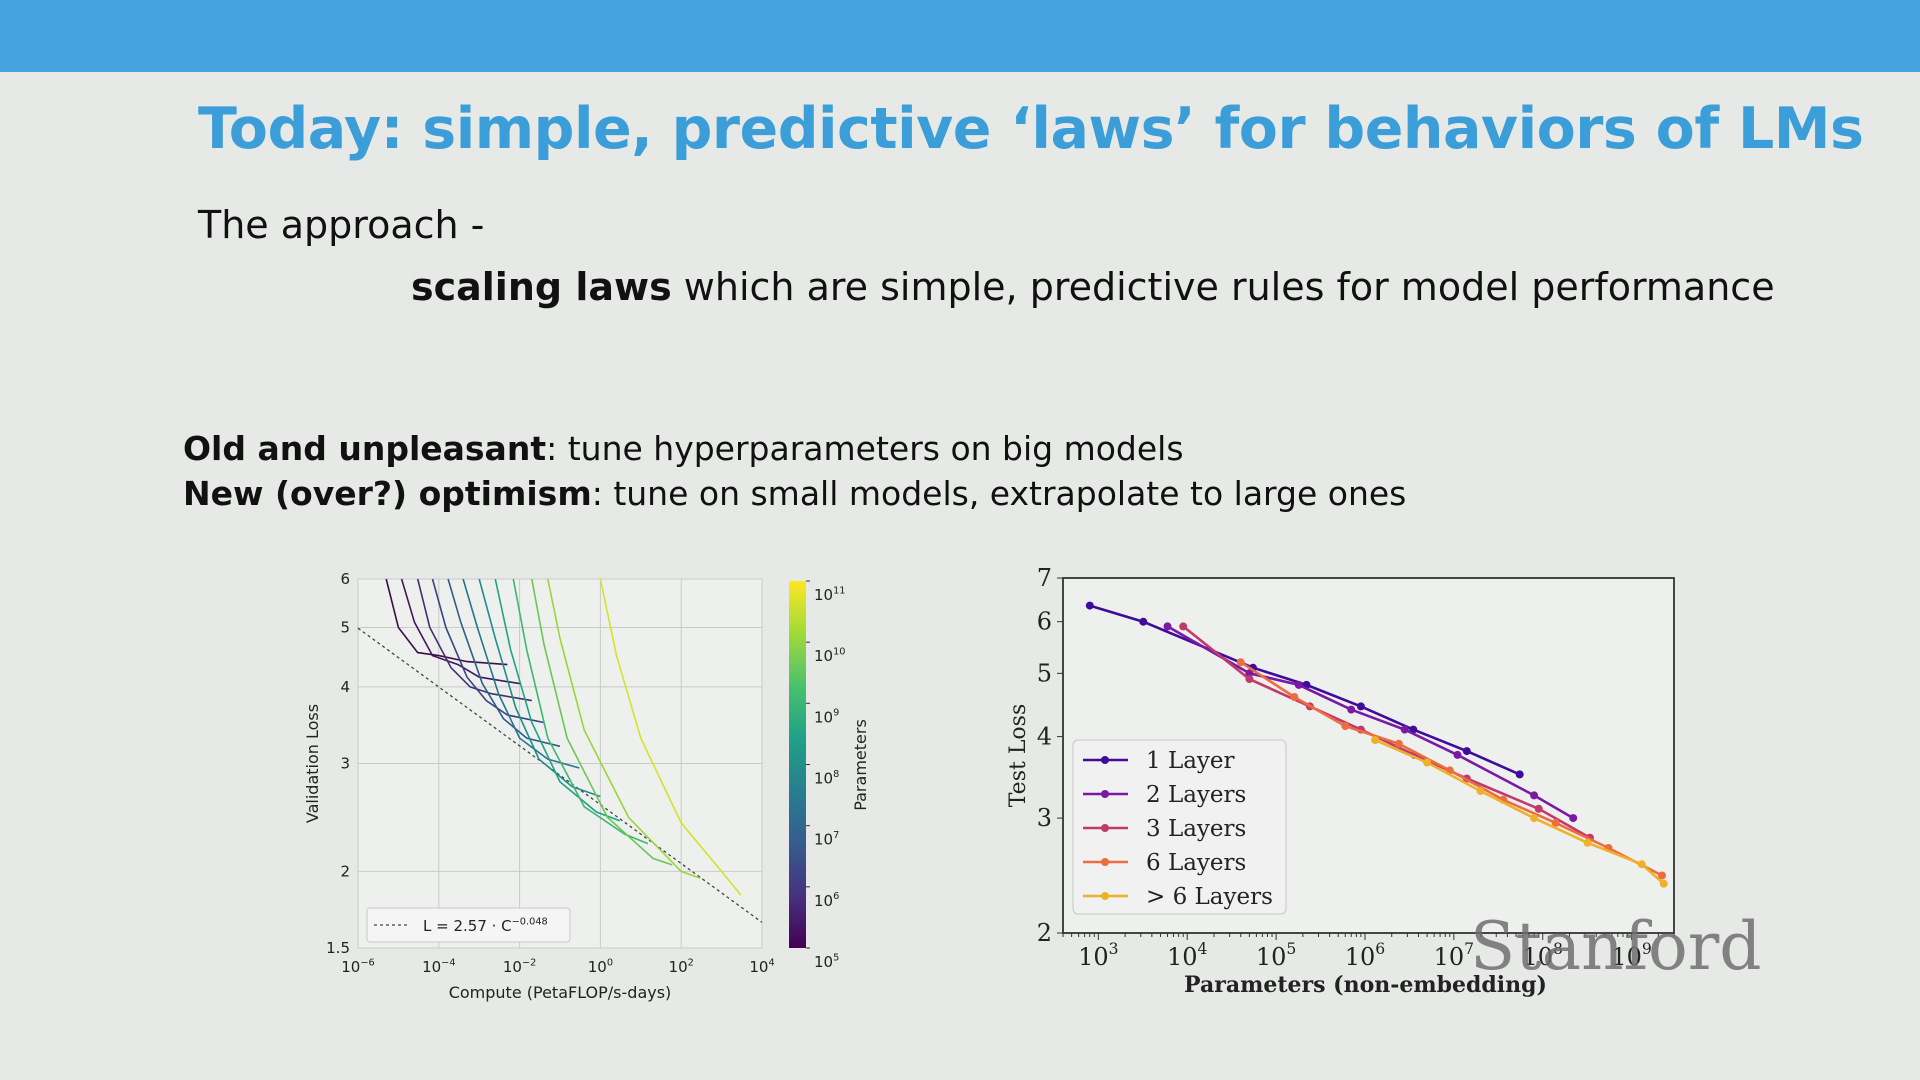 This screenshot has width=1920, height=1080. What do you see at coordinates (797, 764) in the screenshot?
I see `colorbar` at bounding box center [797, 764].